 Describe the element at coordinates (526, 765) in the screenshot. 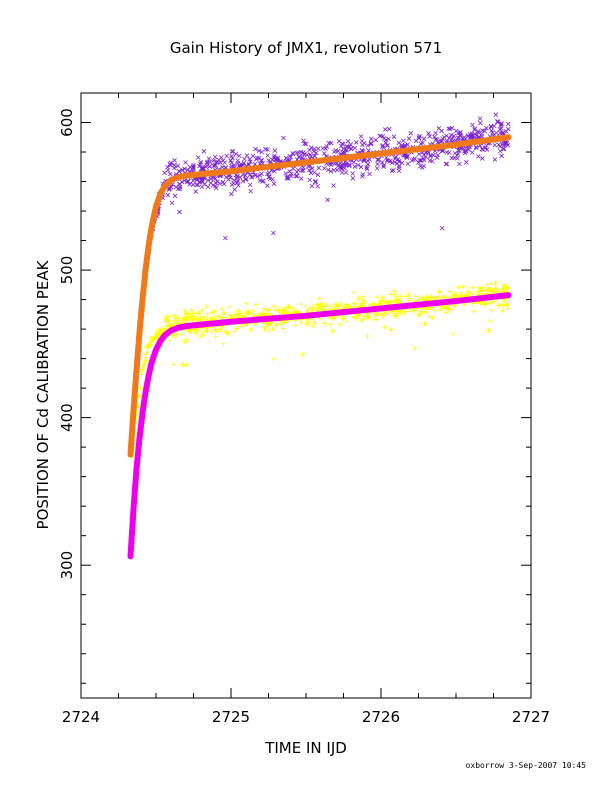

I see `footer-credit: oxborrow 3-Sep-2007 10:45` at that location.